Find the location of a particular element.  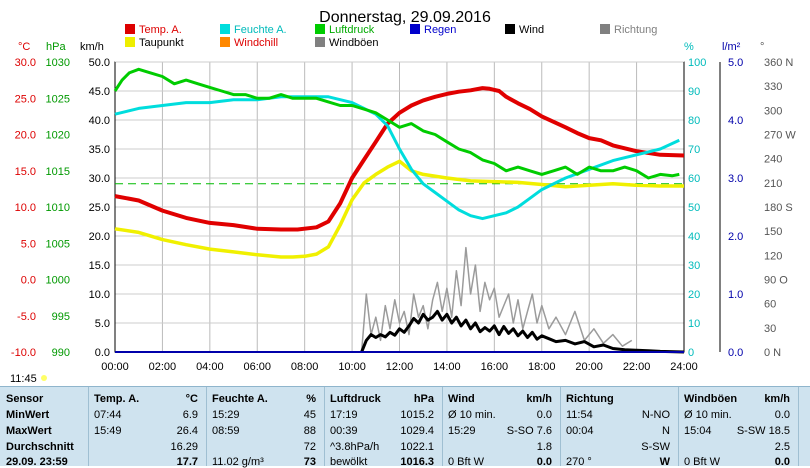

humidity-axis-tick-label: 80 is located at coordinates (694, 121).